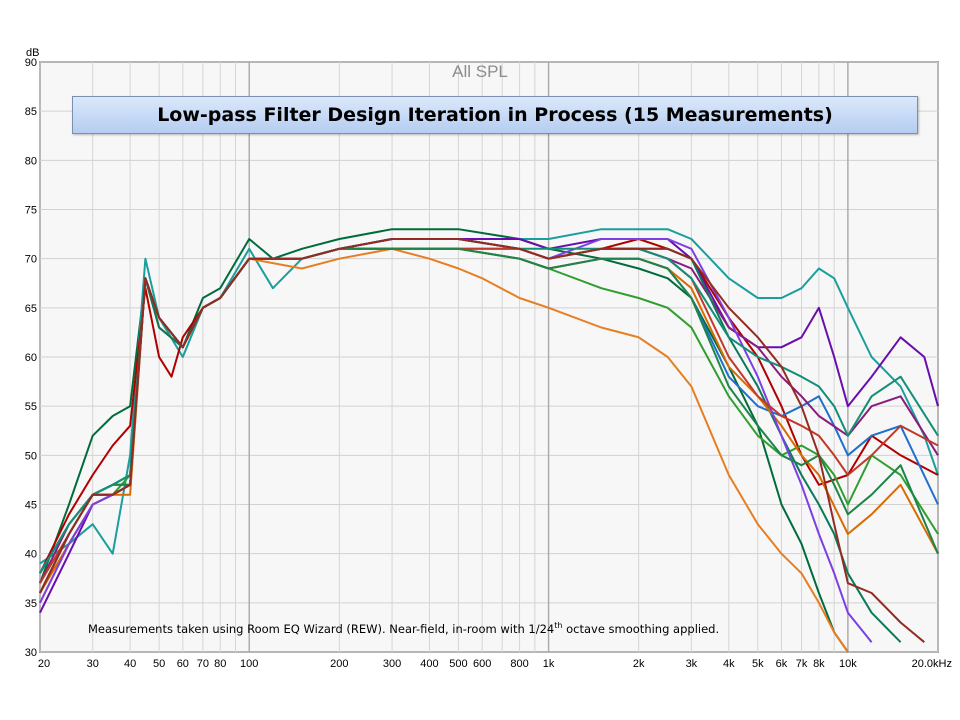 Image resolution: width=960 pixels, height=720 pixels. I want to click on y-tick-label: 30, so click(31, 653).